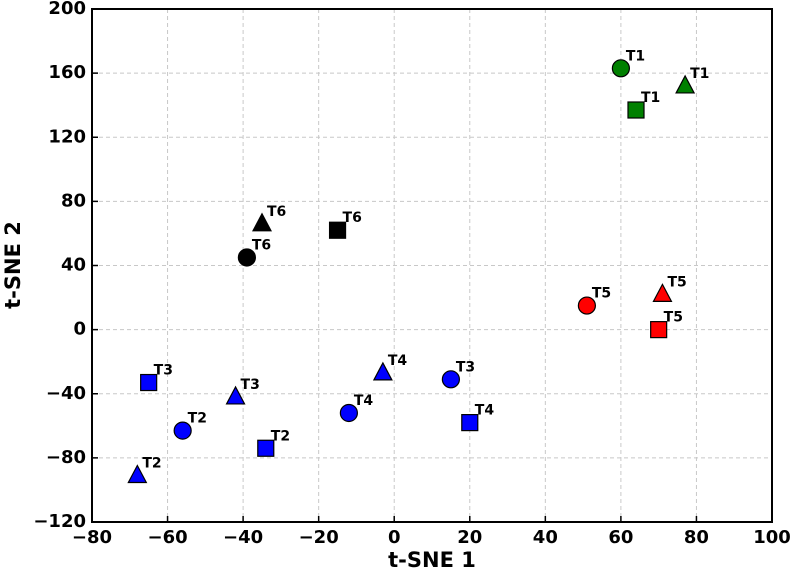  What do you see at coordinates (620, 537) in the screenshot?
I see `x-tick-label: 60` at bounding box center [620, 537].